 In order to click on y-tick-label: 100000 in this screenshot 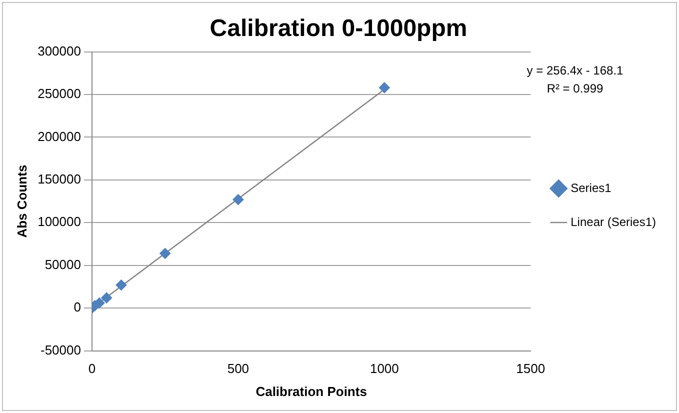, I will do `click(59, 222)`.